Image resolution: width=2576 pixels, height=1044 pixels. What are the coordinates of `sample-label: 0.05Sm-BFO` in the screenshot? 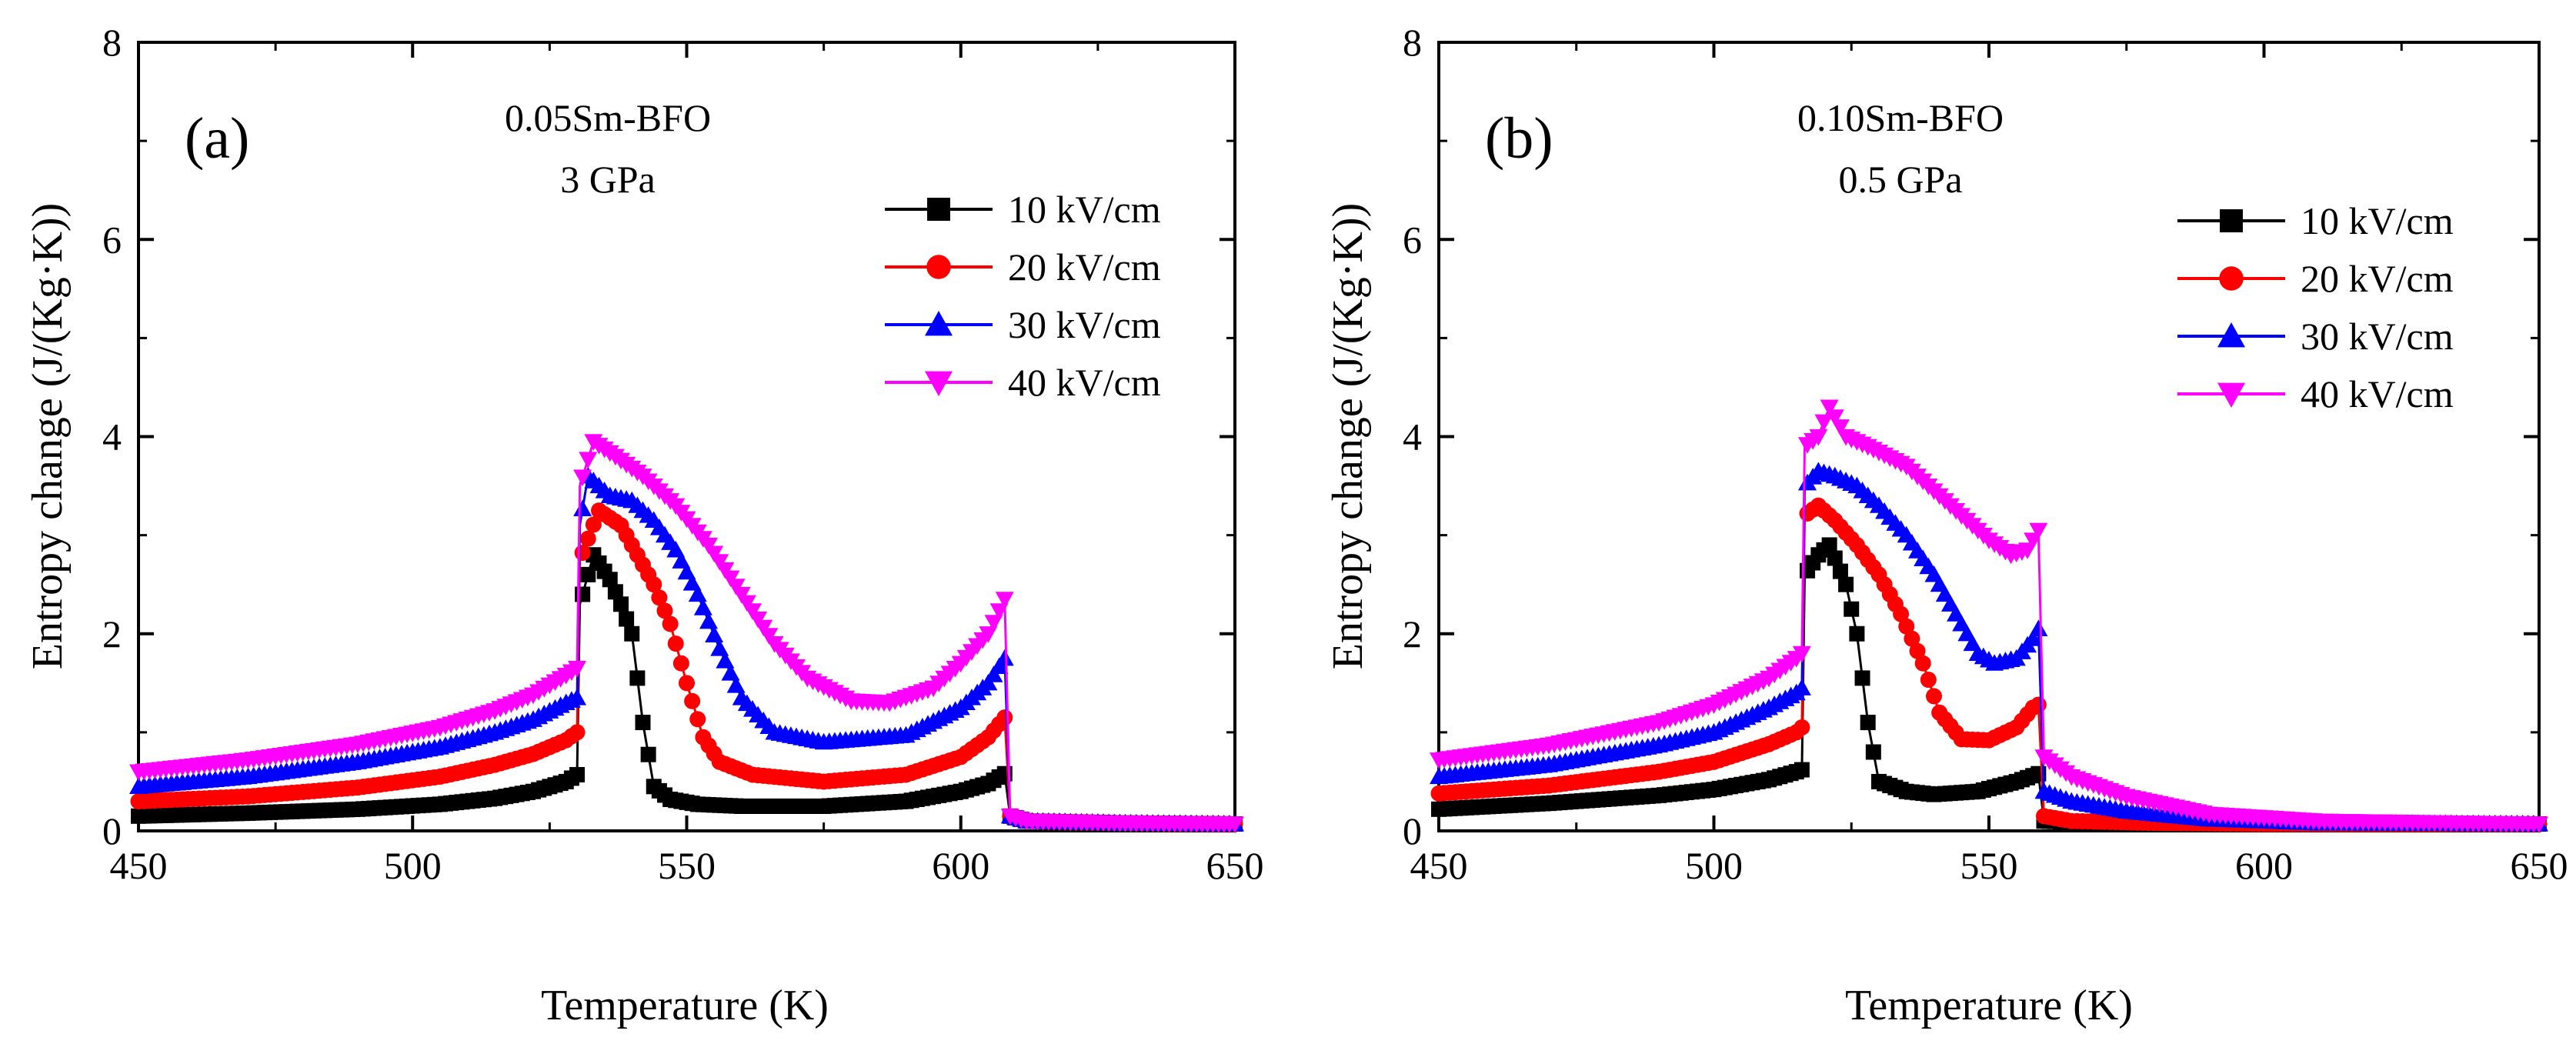 It's located at (608, 117).